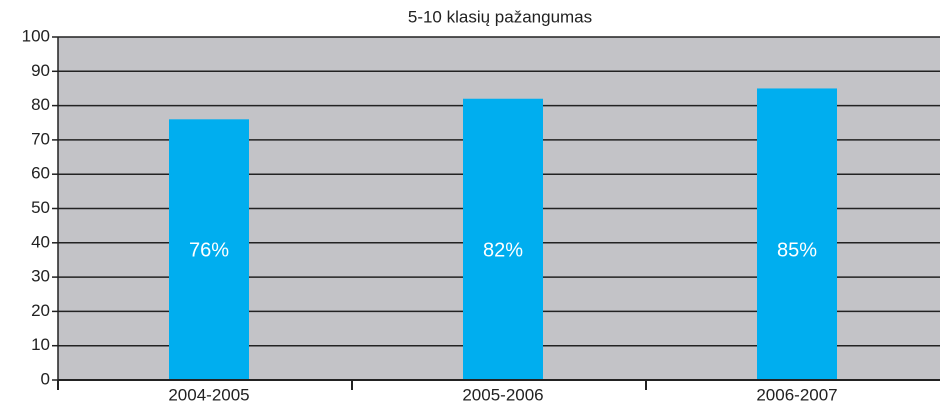  What do you see at coordinates (40, 138) in the screenshot?
I see `y-tick-label: 70` at bounding box center [40, 138].